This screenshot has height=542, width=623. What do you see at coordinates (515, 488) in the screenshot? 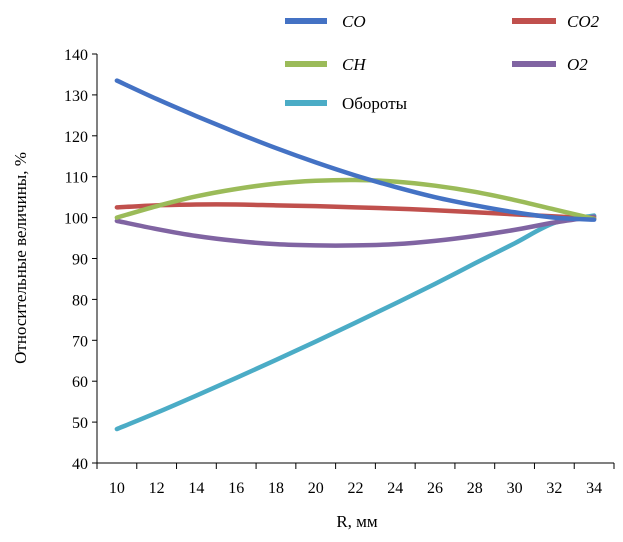
I see `x-tick-label: 30` at bounding box center [515, 488].